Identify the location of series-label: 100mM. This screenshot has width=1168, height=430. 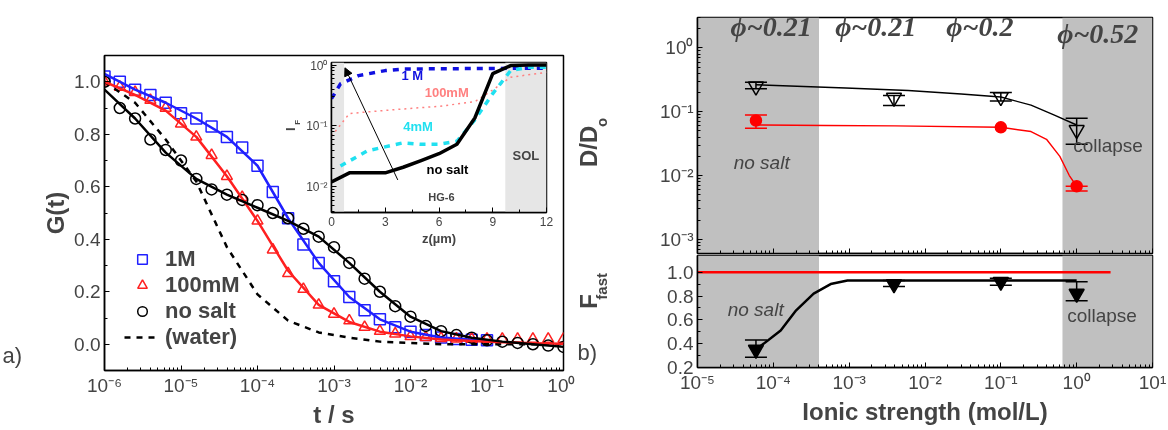
(446, 92).